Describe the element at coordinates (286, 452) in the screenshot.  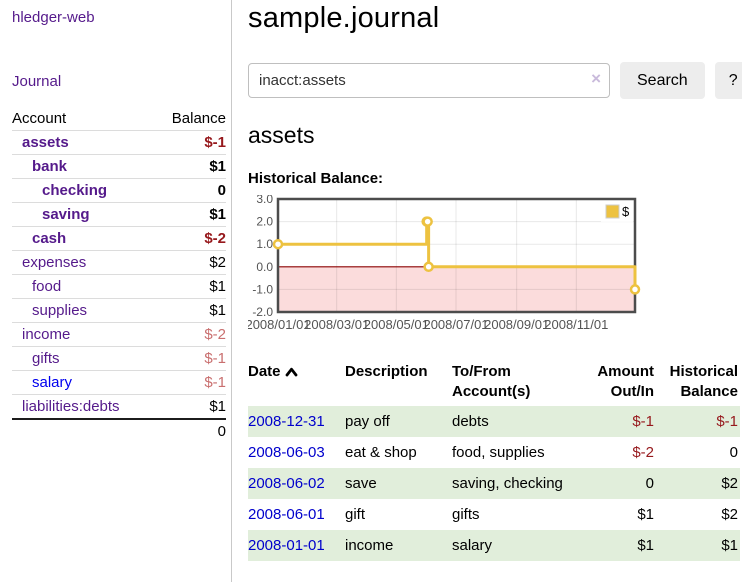
I see `transaction-date-link: 2008-06-03` at that location.